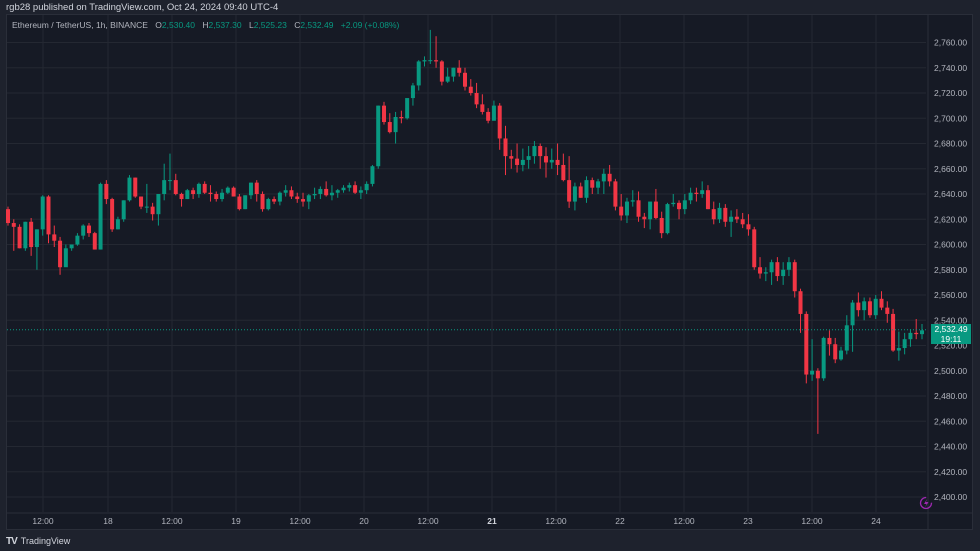  I want to click on last-price-tag: 2,532.49 19:11, so click(951, 334).